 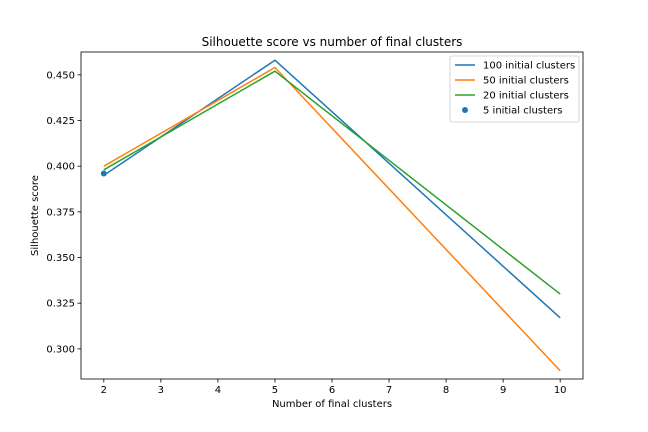 What do you see at coordinates (465, 110) in the screenshot?
I see `legend-swatch-marker` at bounding box center [465, 110].